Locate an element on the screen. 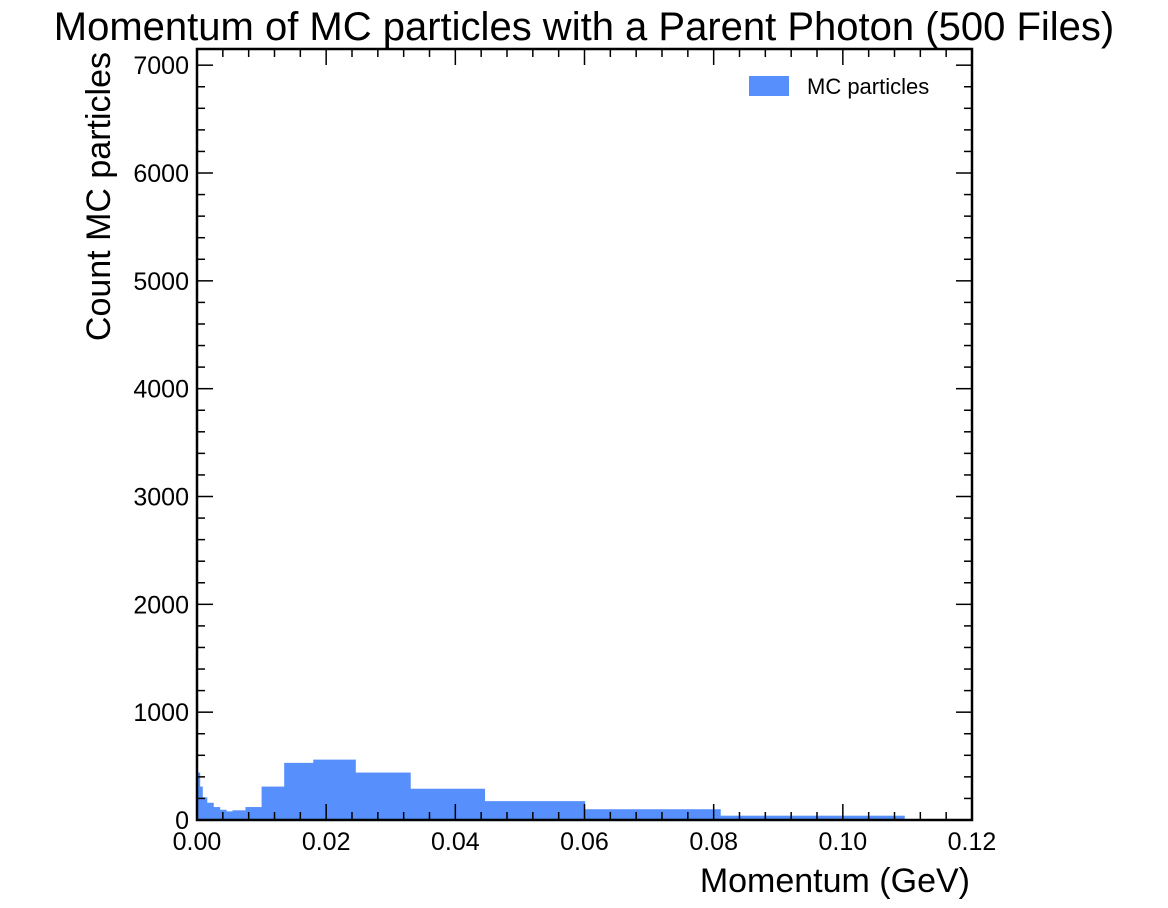 The image size is (1168, 908). y-tick-label: 0 is located at coordinates (182, 821).